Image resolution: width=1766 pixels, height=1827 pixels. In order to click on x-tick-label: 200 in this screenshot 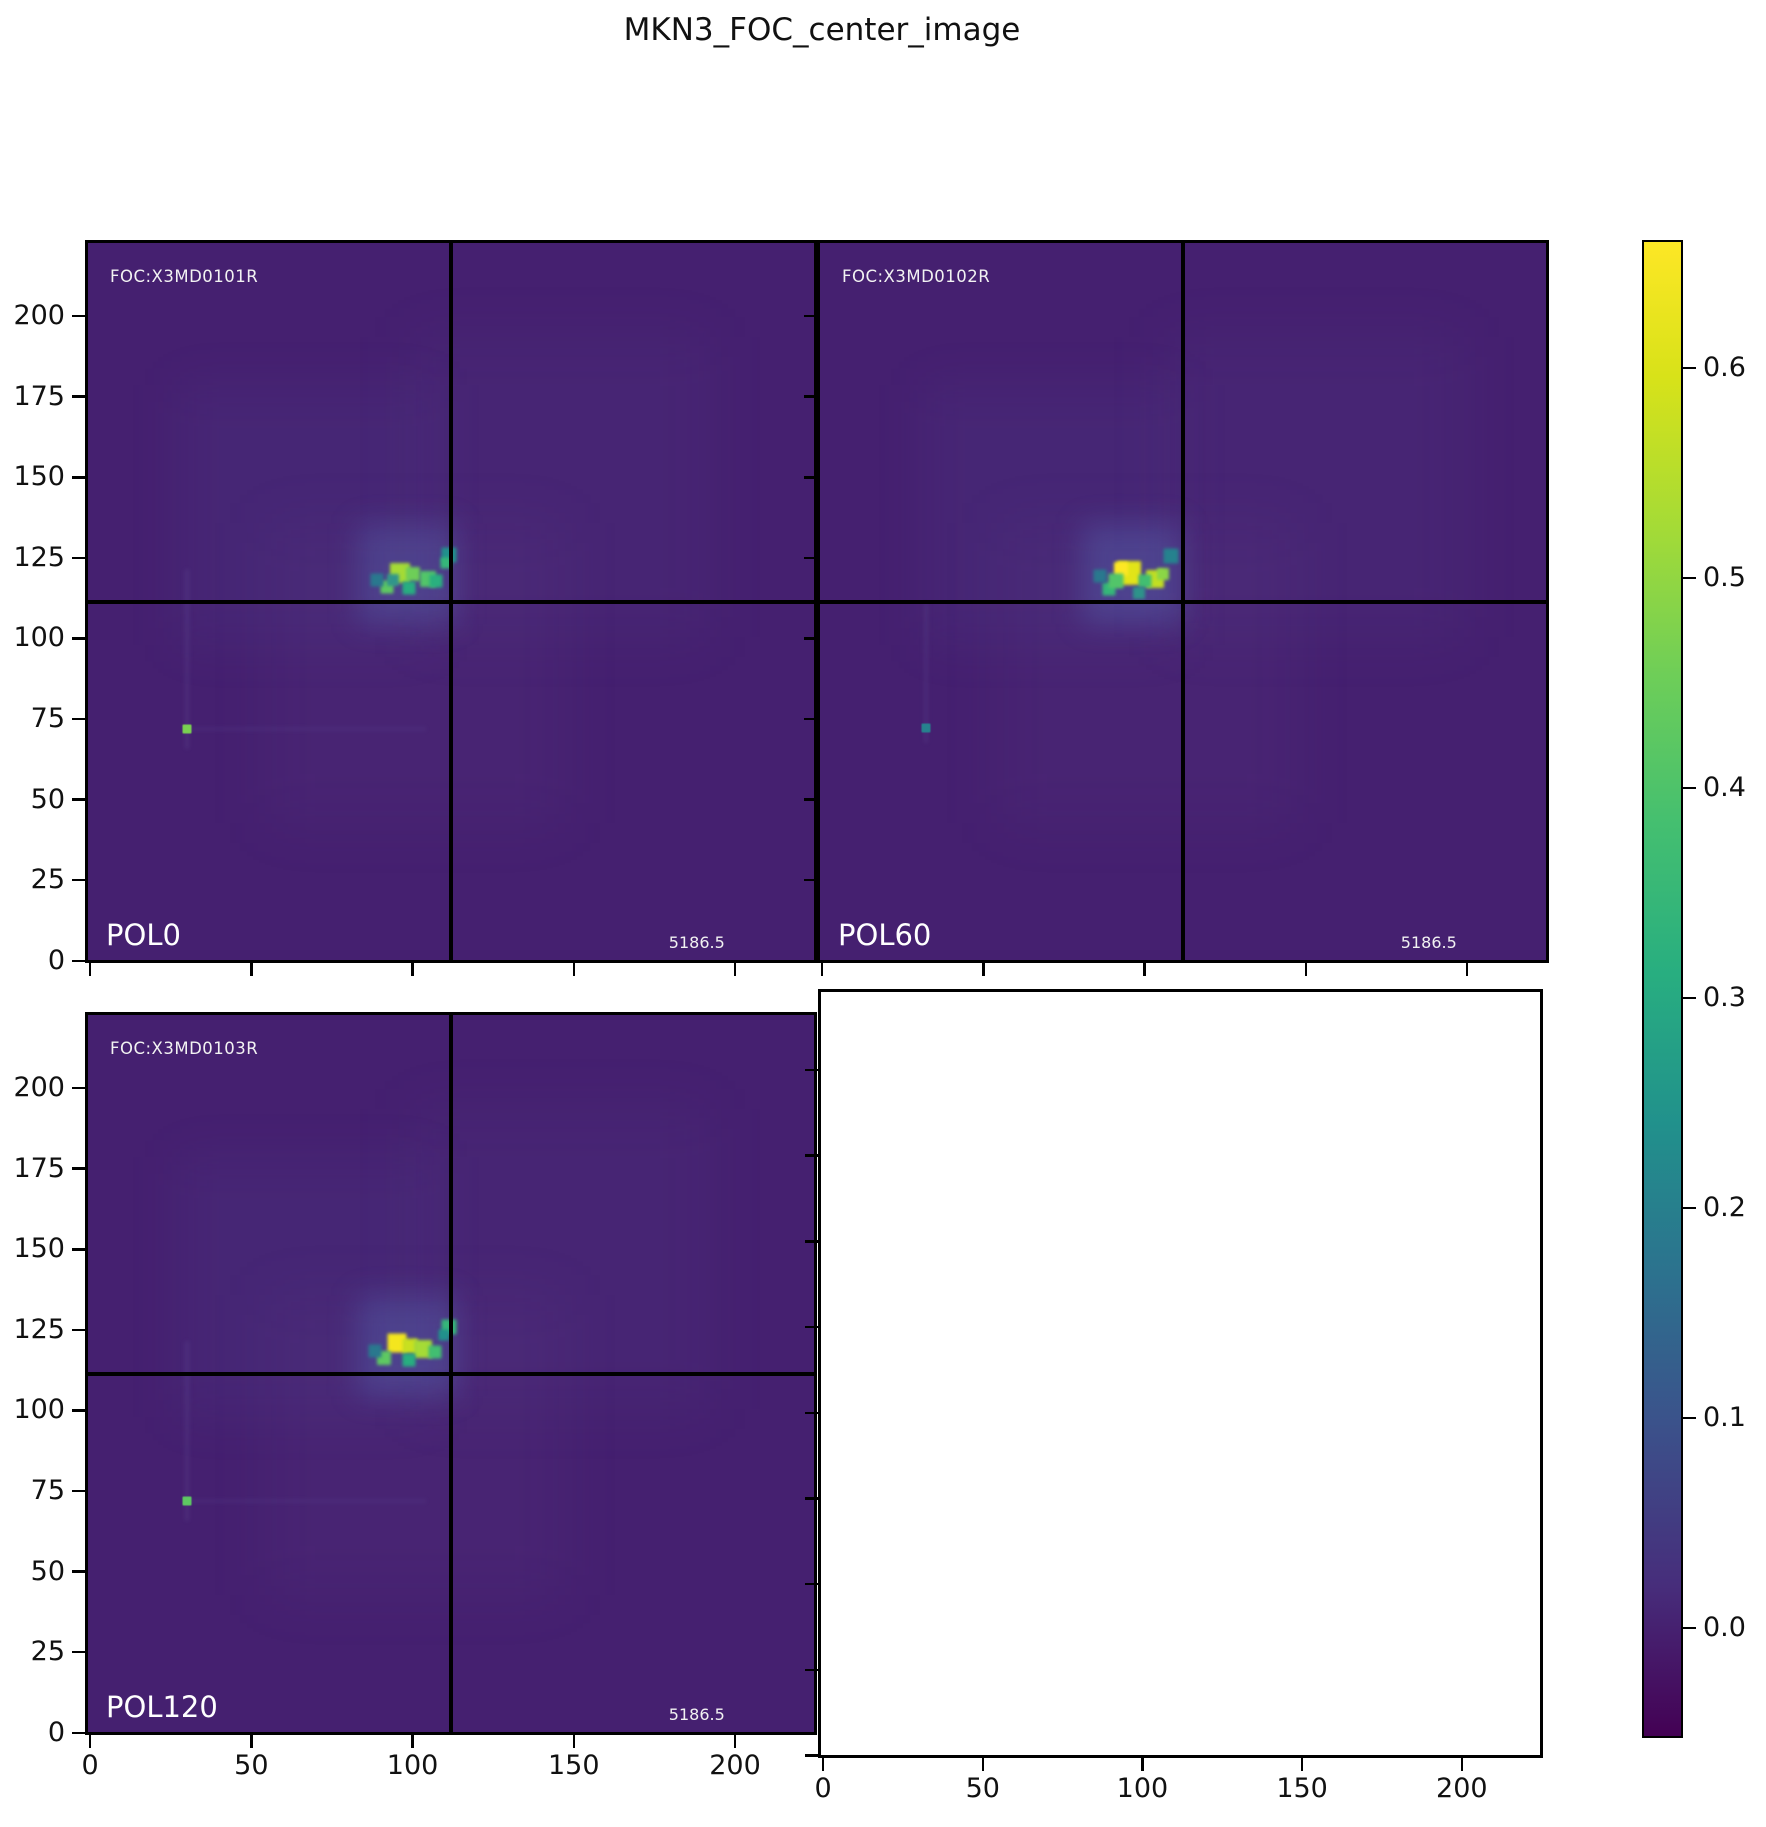, I will do `click(1462, 1788)`.